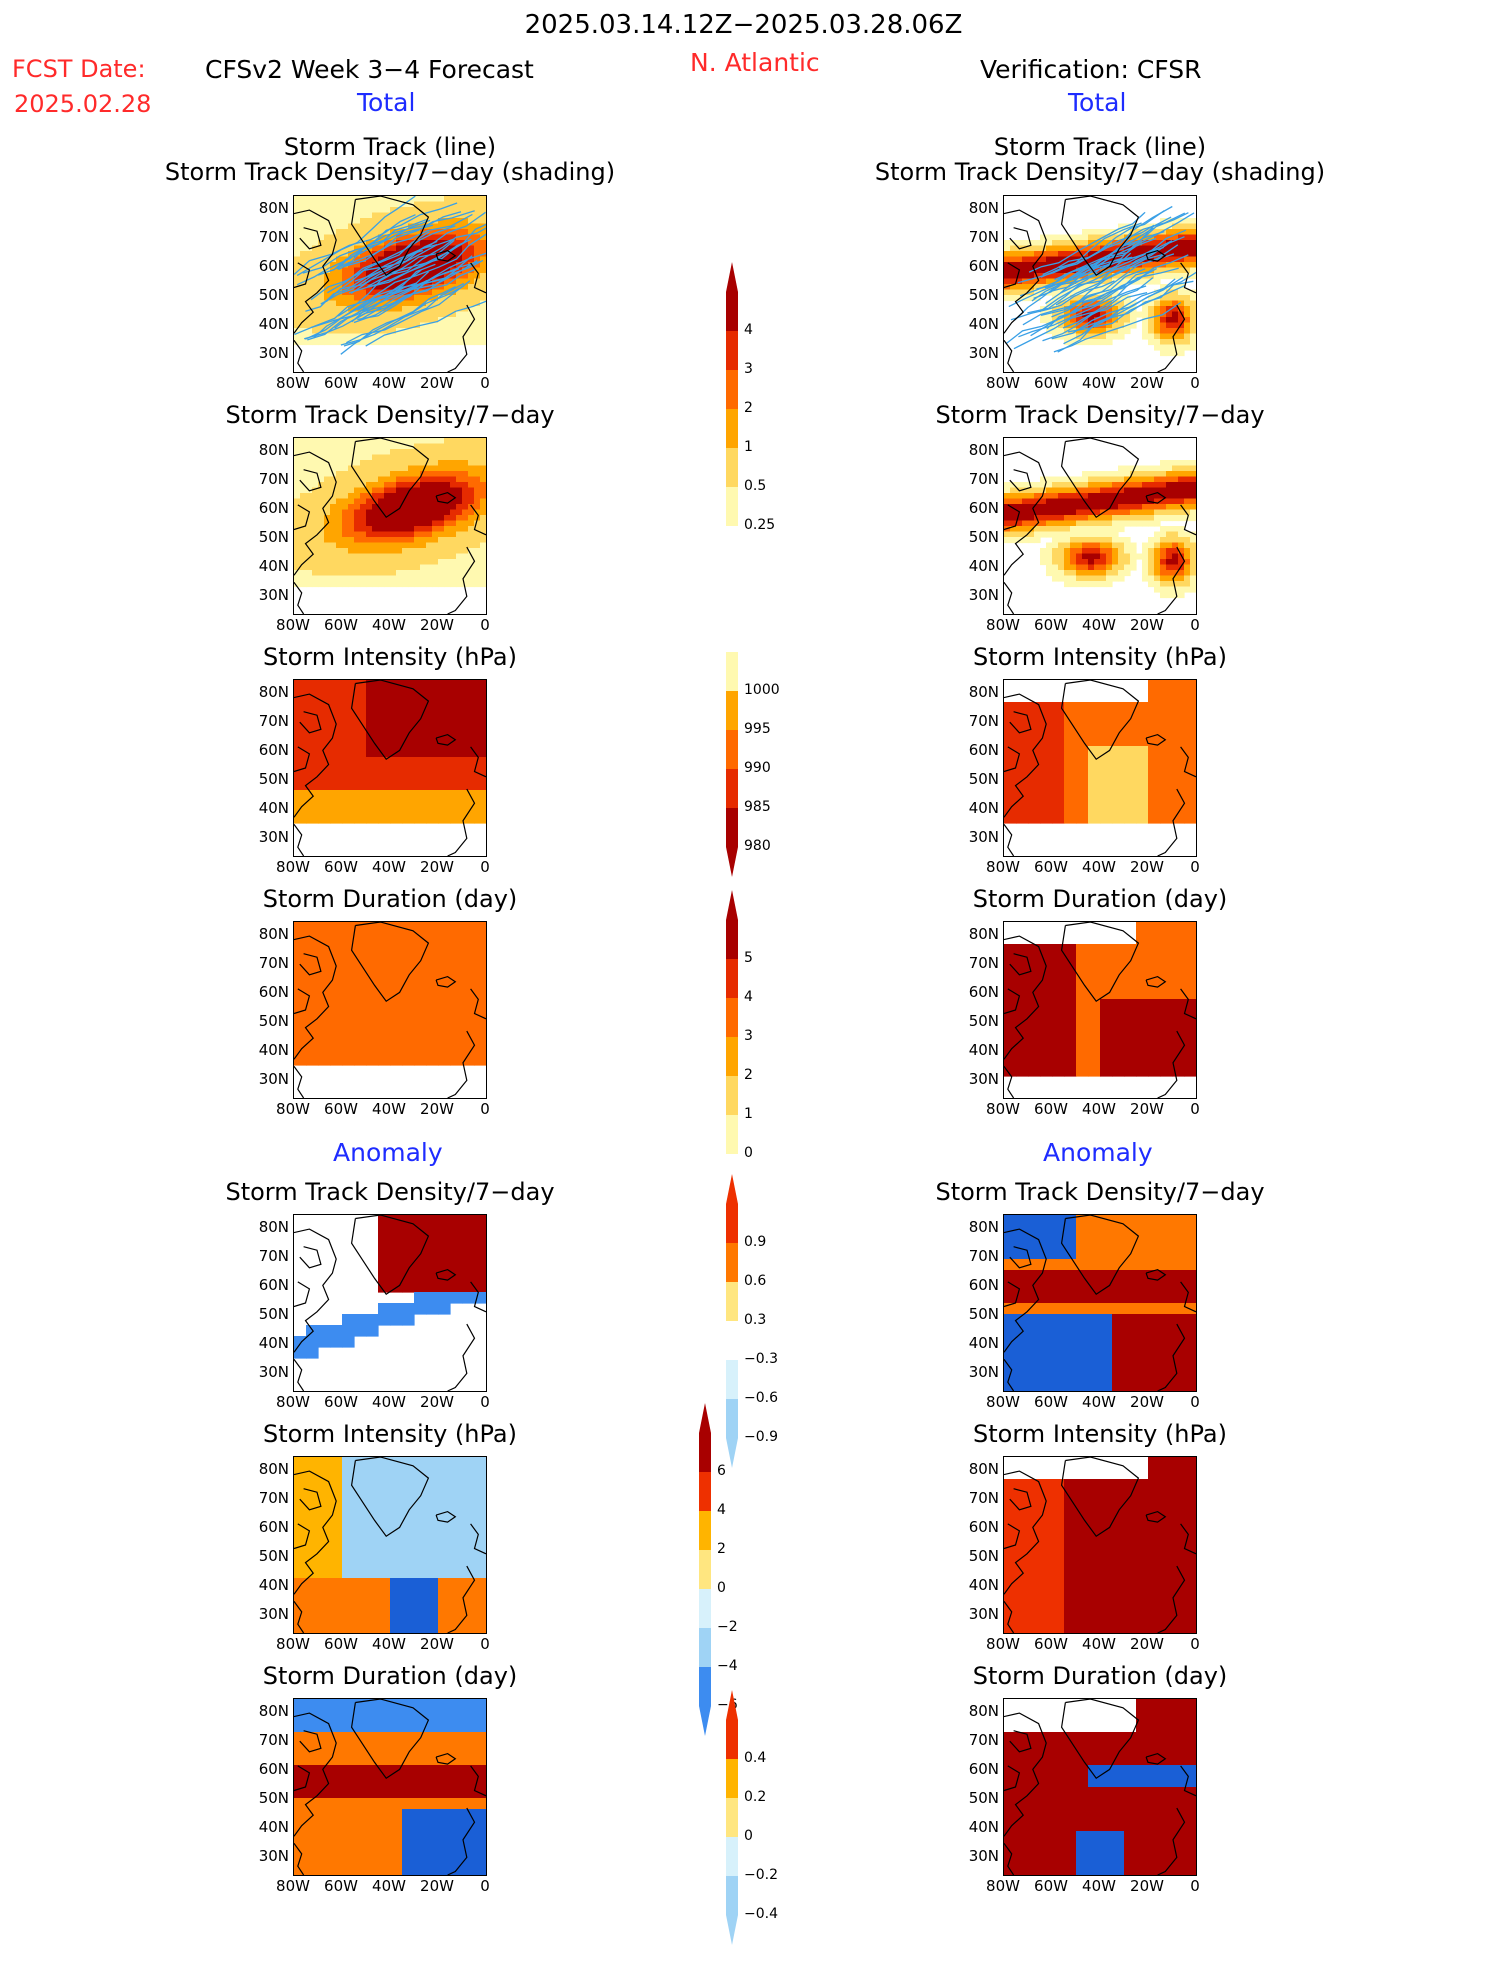  Describe the element at coordinates (1195, 1109) in the screenshot. I see `lon-tick-label: 0` at that location.